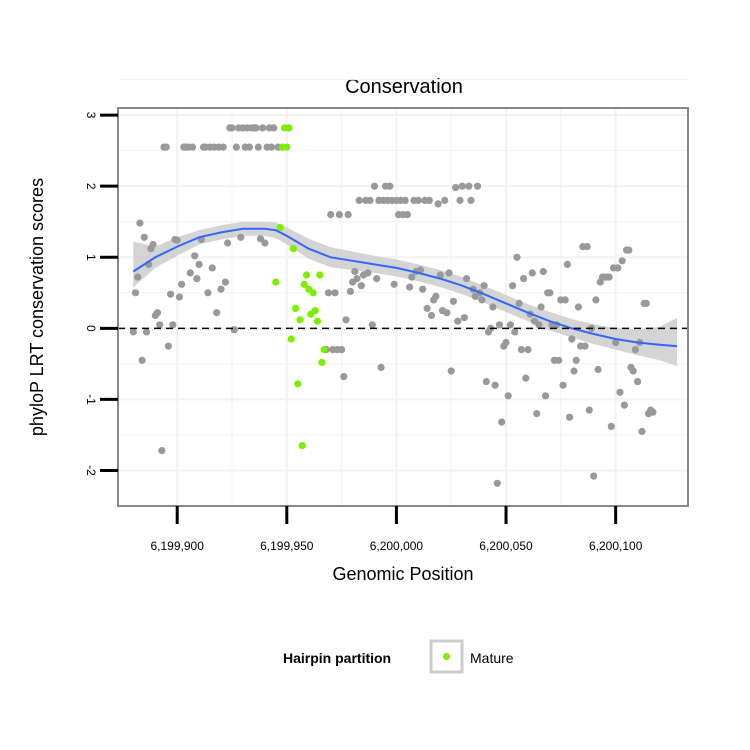 The width and height of the screenshot is (750, 750). Describe the element at coordinates (492, 658) in the screenshot. I see `legend-label-mature: Mature` at that location.